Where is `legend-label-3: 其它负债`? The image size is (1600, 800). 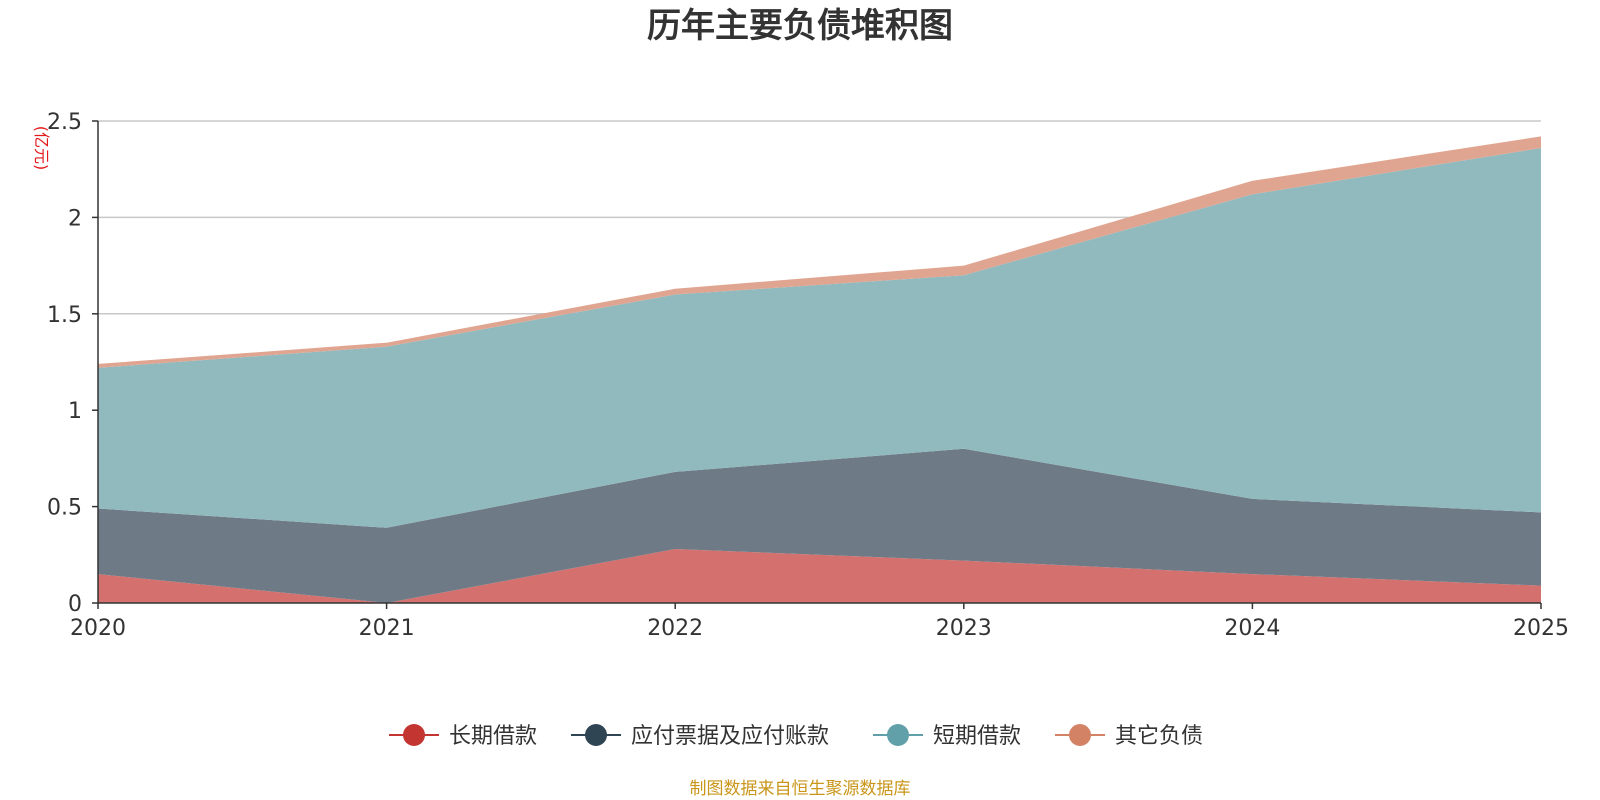 legend-label-3: 其它负债 is located at coordinates (1159, 736).